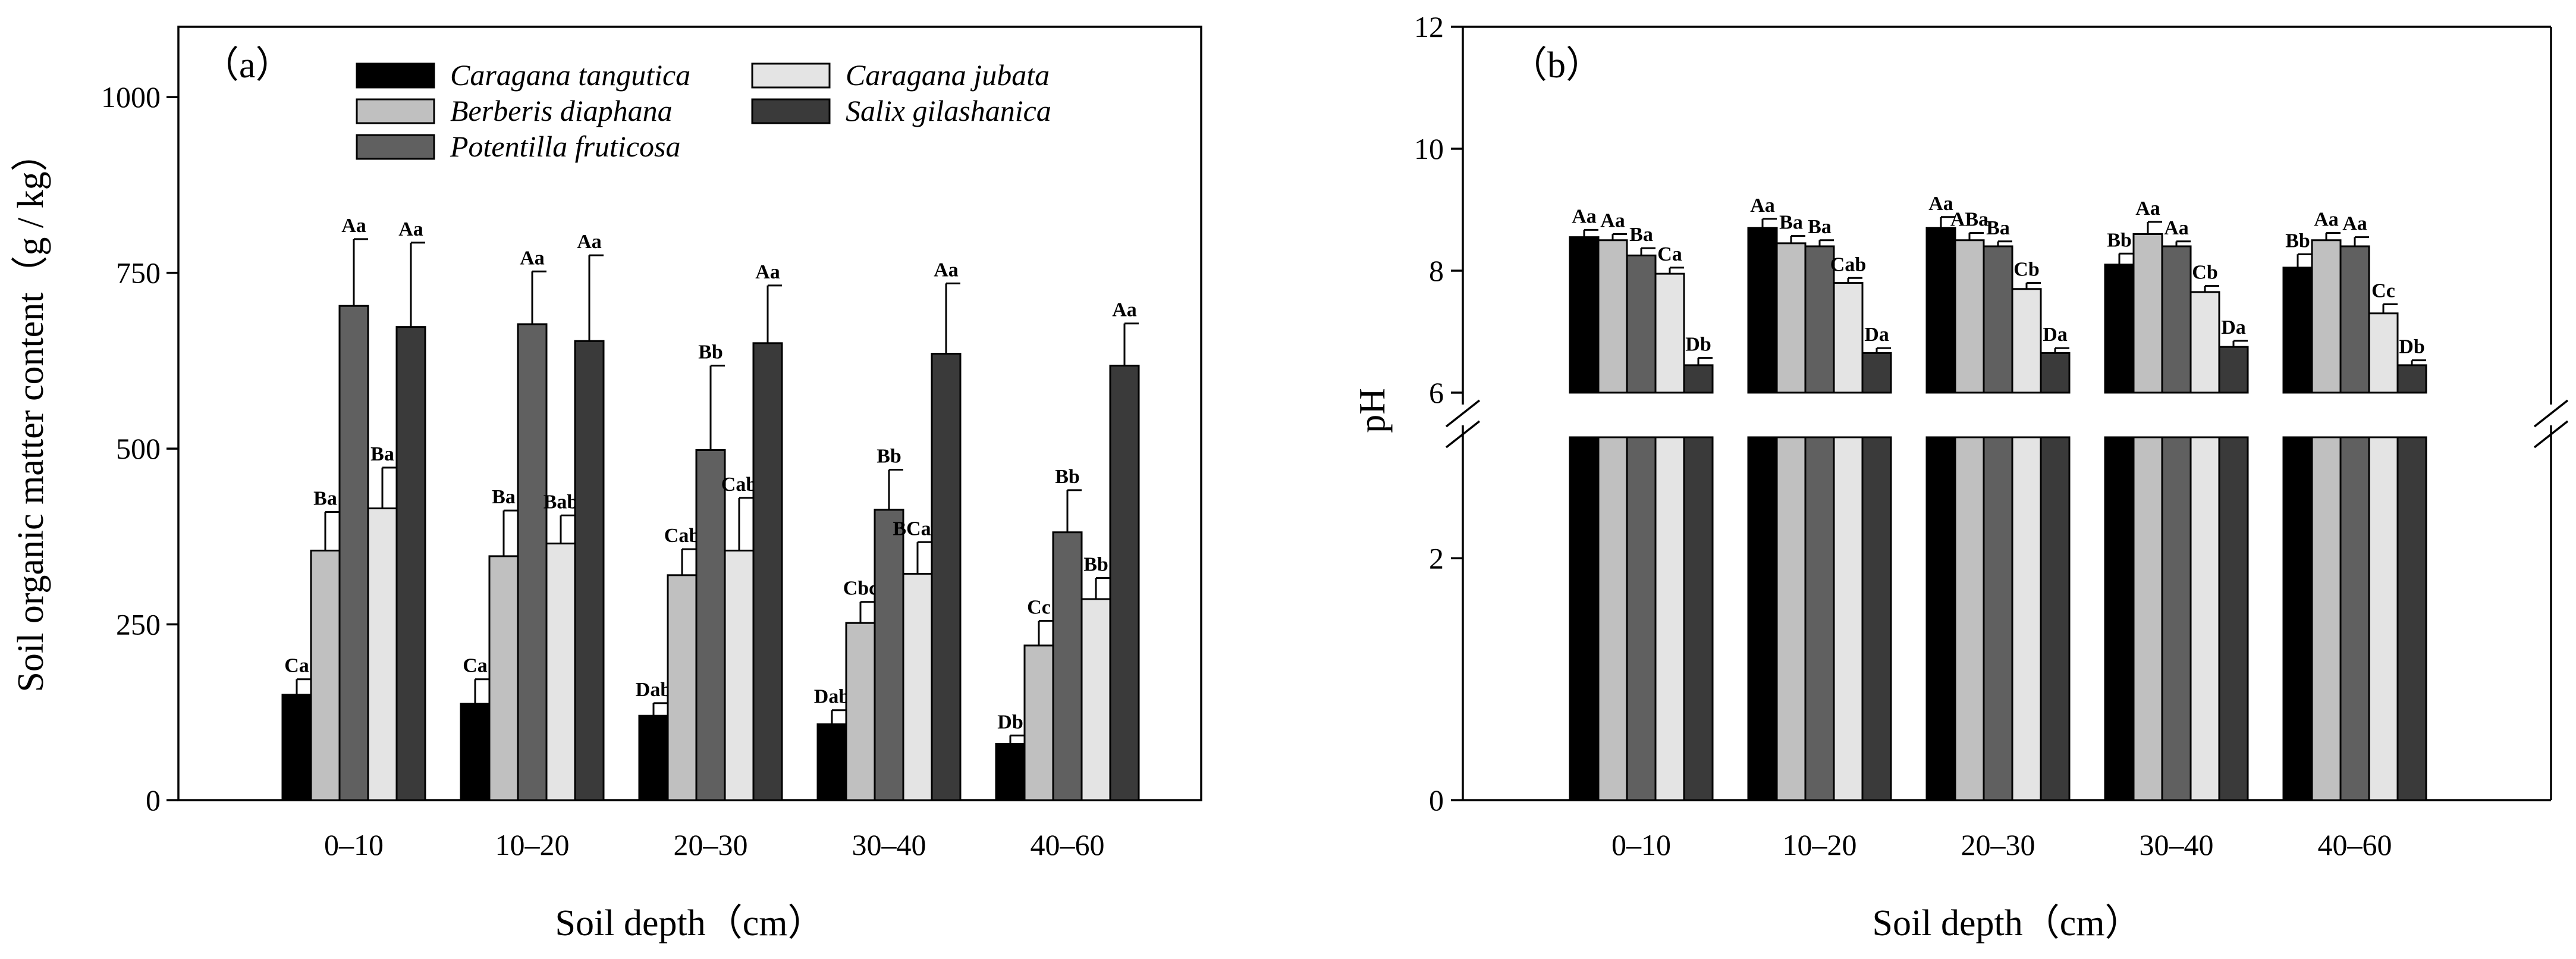 The image size is (2576, 959). Describe the element at coordinates (31, 413) in the screenshot. I see `y-axis-title: Soil organic matter content（g / kg）` at that location.